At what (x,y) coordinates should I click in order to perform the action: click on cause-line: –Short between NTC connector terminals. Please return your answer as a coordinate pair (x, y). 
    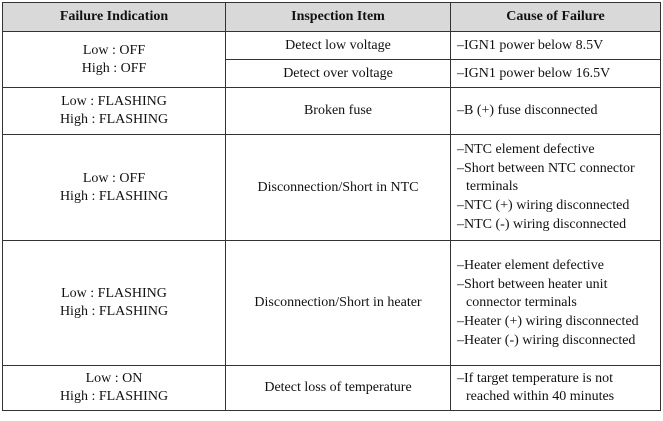
    Looking at the image, I should click on (546, 177).